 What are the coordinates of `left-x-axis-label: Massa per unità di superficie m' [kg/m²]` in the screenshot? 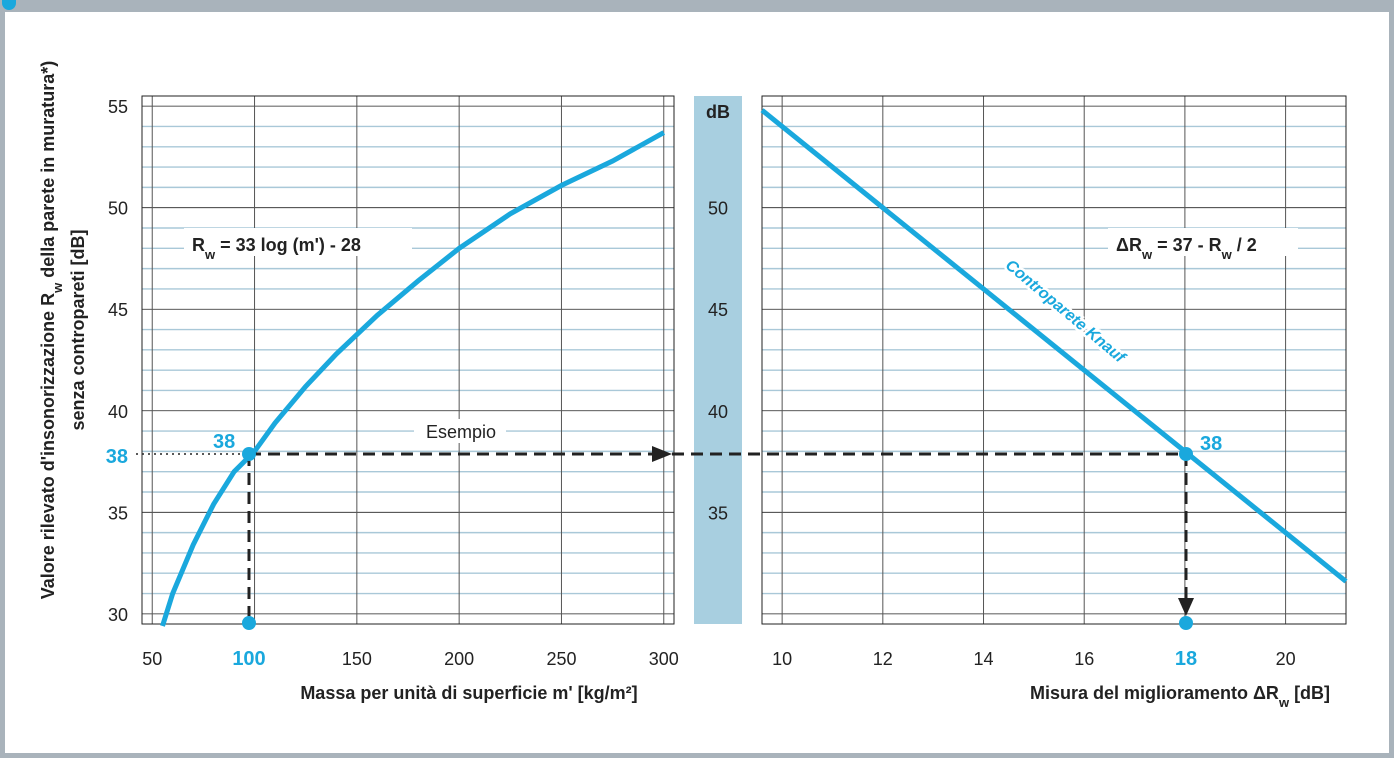 It's located at (468, 693).